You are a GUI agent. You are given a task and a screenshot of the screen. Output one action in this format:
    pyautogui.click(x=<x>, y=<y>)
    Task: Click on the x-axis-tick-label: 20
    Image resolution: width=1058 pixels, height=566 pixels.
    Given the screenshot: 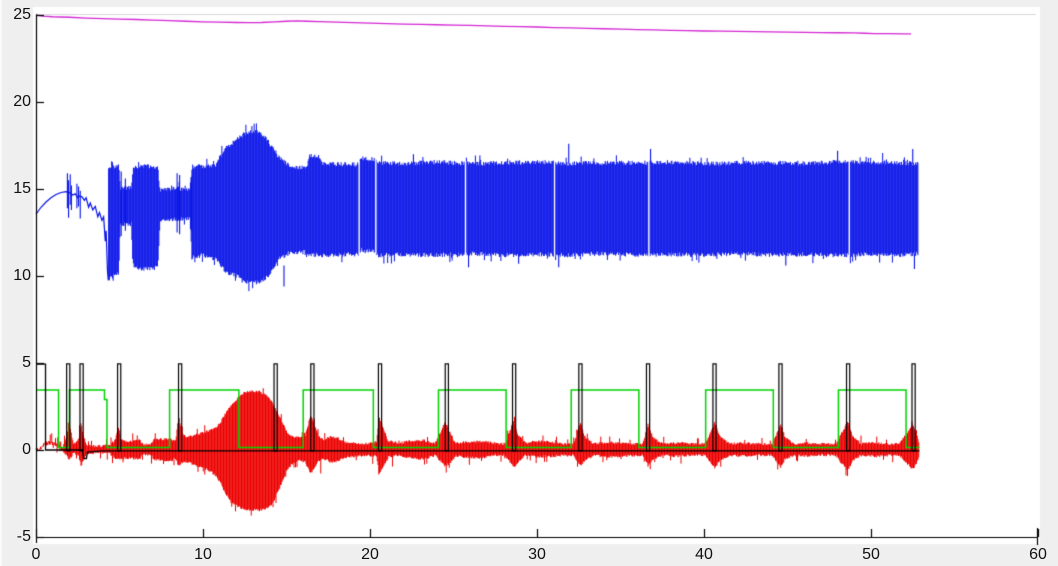 What is the action you would take?
    pyautogui.click(x=370, y=554)
    